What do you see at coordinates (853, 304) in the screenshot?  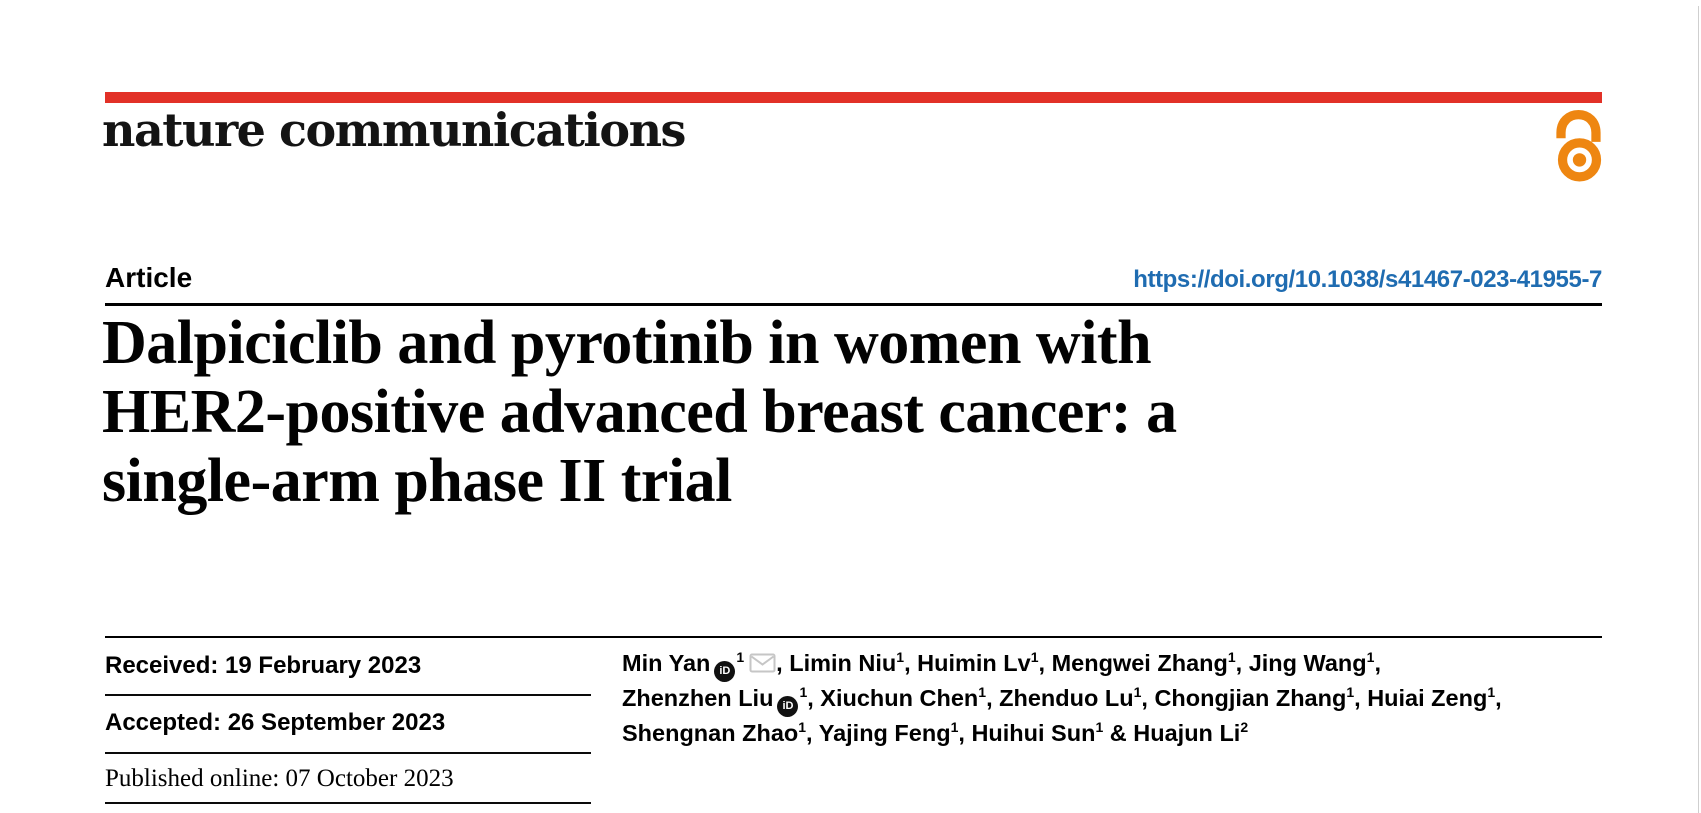 I see `header-rule` at bounding box center [853, 304].